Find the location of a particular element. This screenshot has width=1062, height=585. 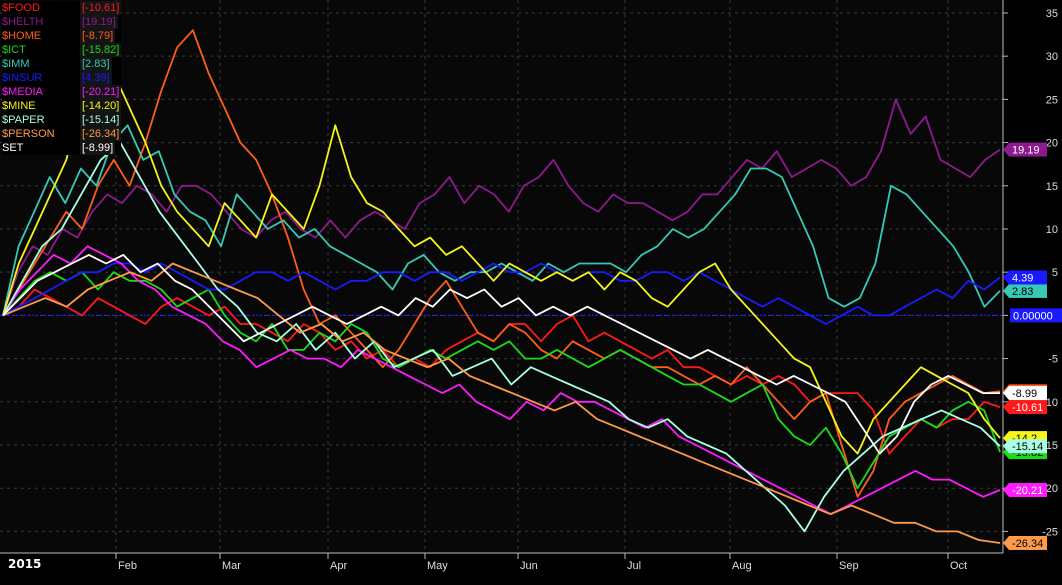

zero-value-tag: 0.00000 is located at coordinates (1036, 315).